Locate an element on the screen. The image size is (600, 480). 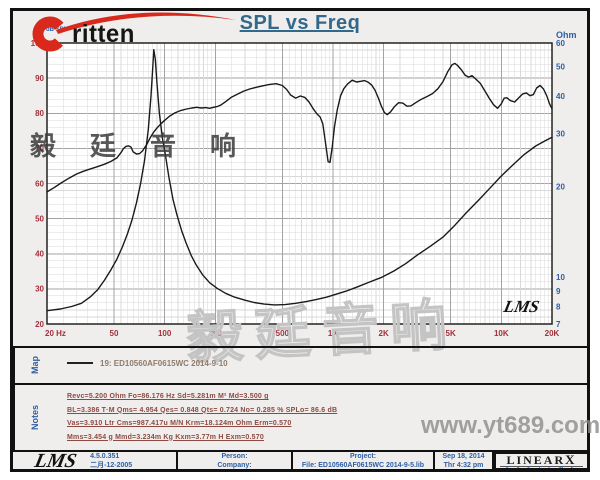
brand-swoosh-icon is located at coordinates (134, 32).